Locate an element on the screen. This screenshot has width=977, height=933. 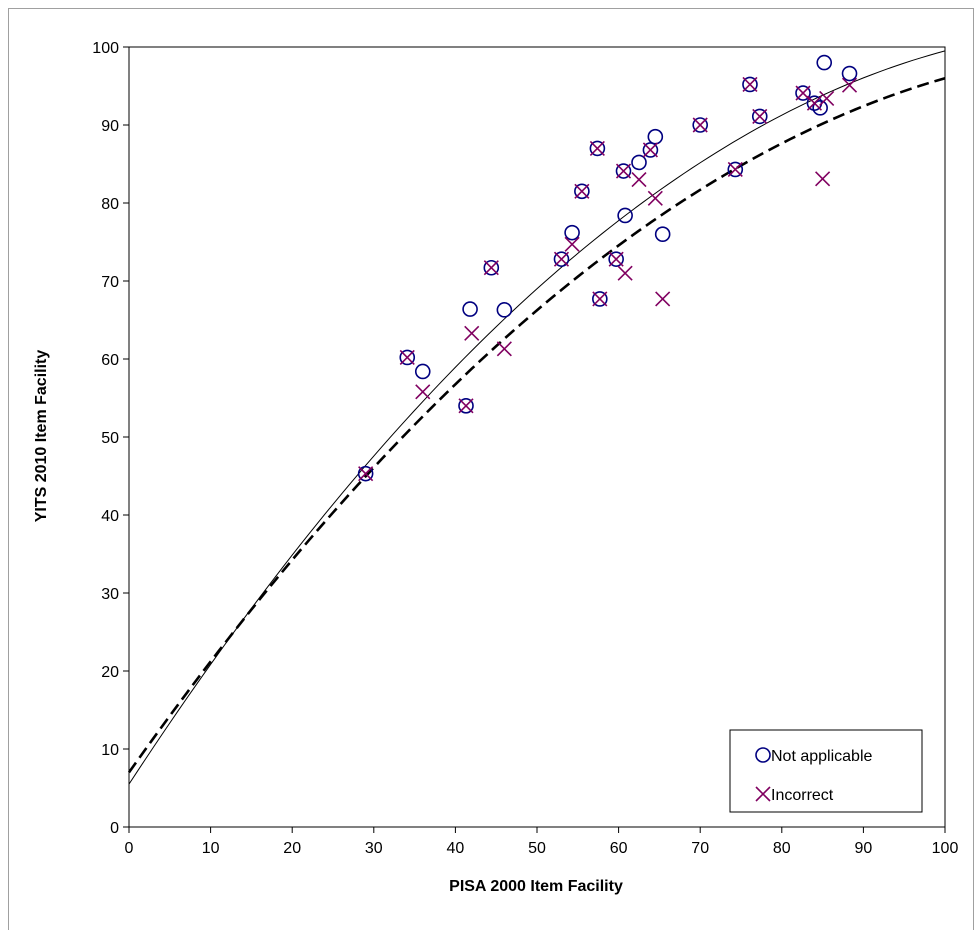
y-axis-title: YITS 2010 Item Facility is located at coordinates (41, 436).